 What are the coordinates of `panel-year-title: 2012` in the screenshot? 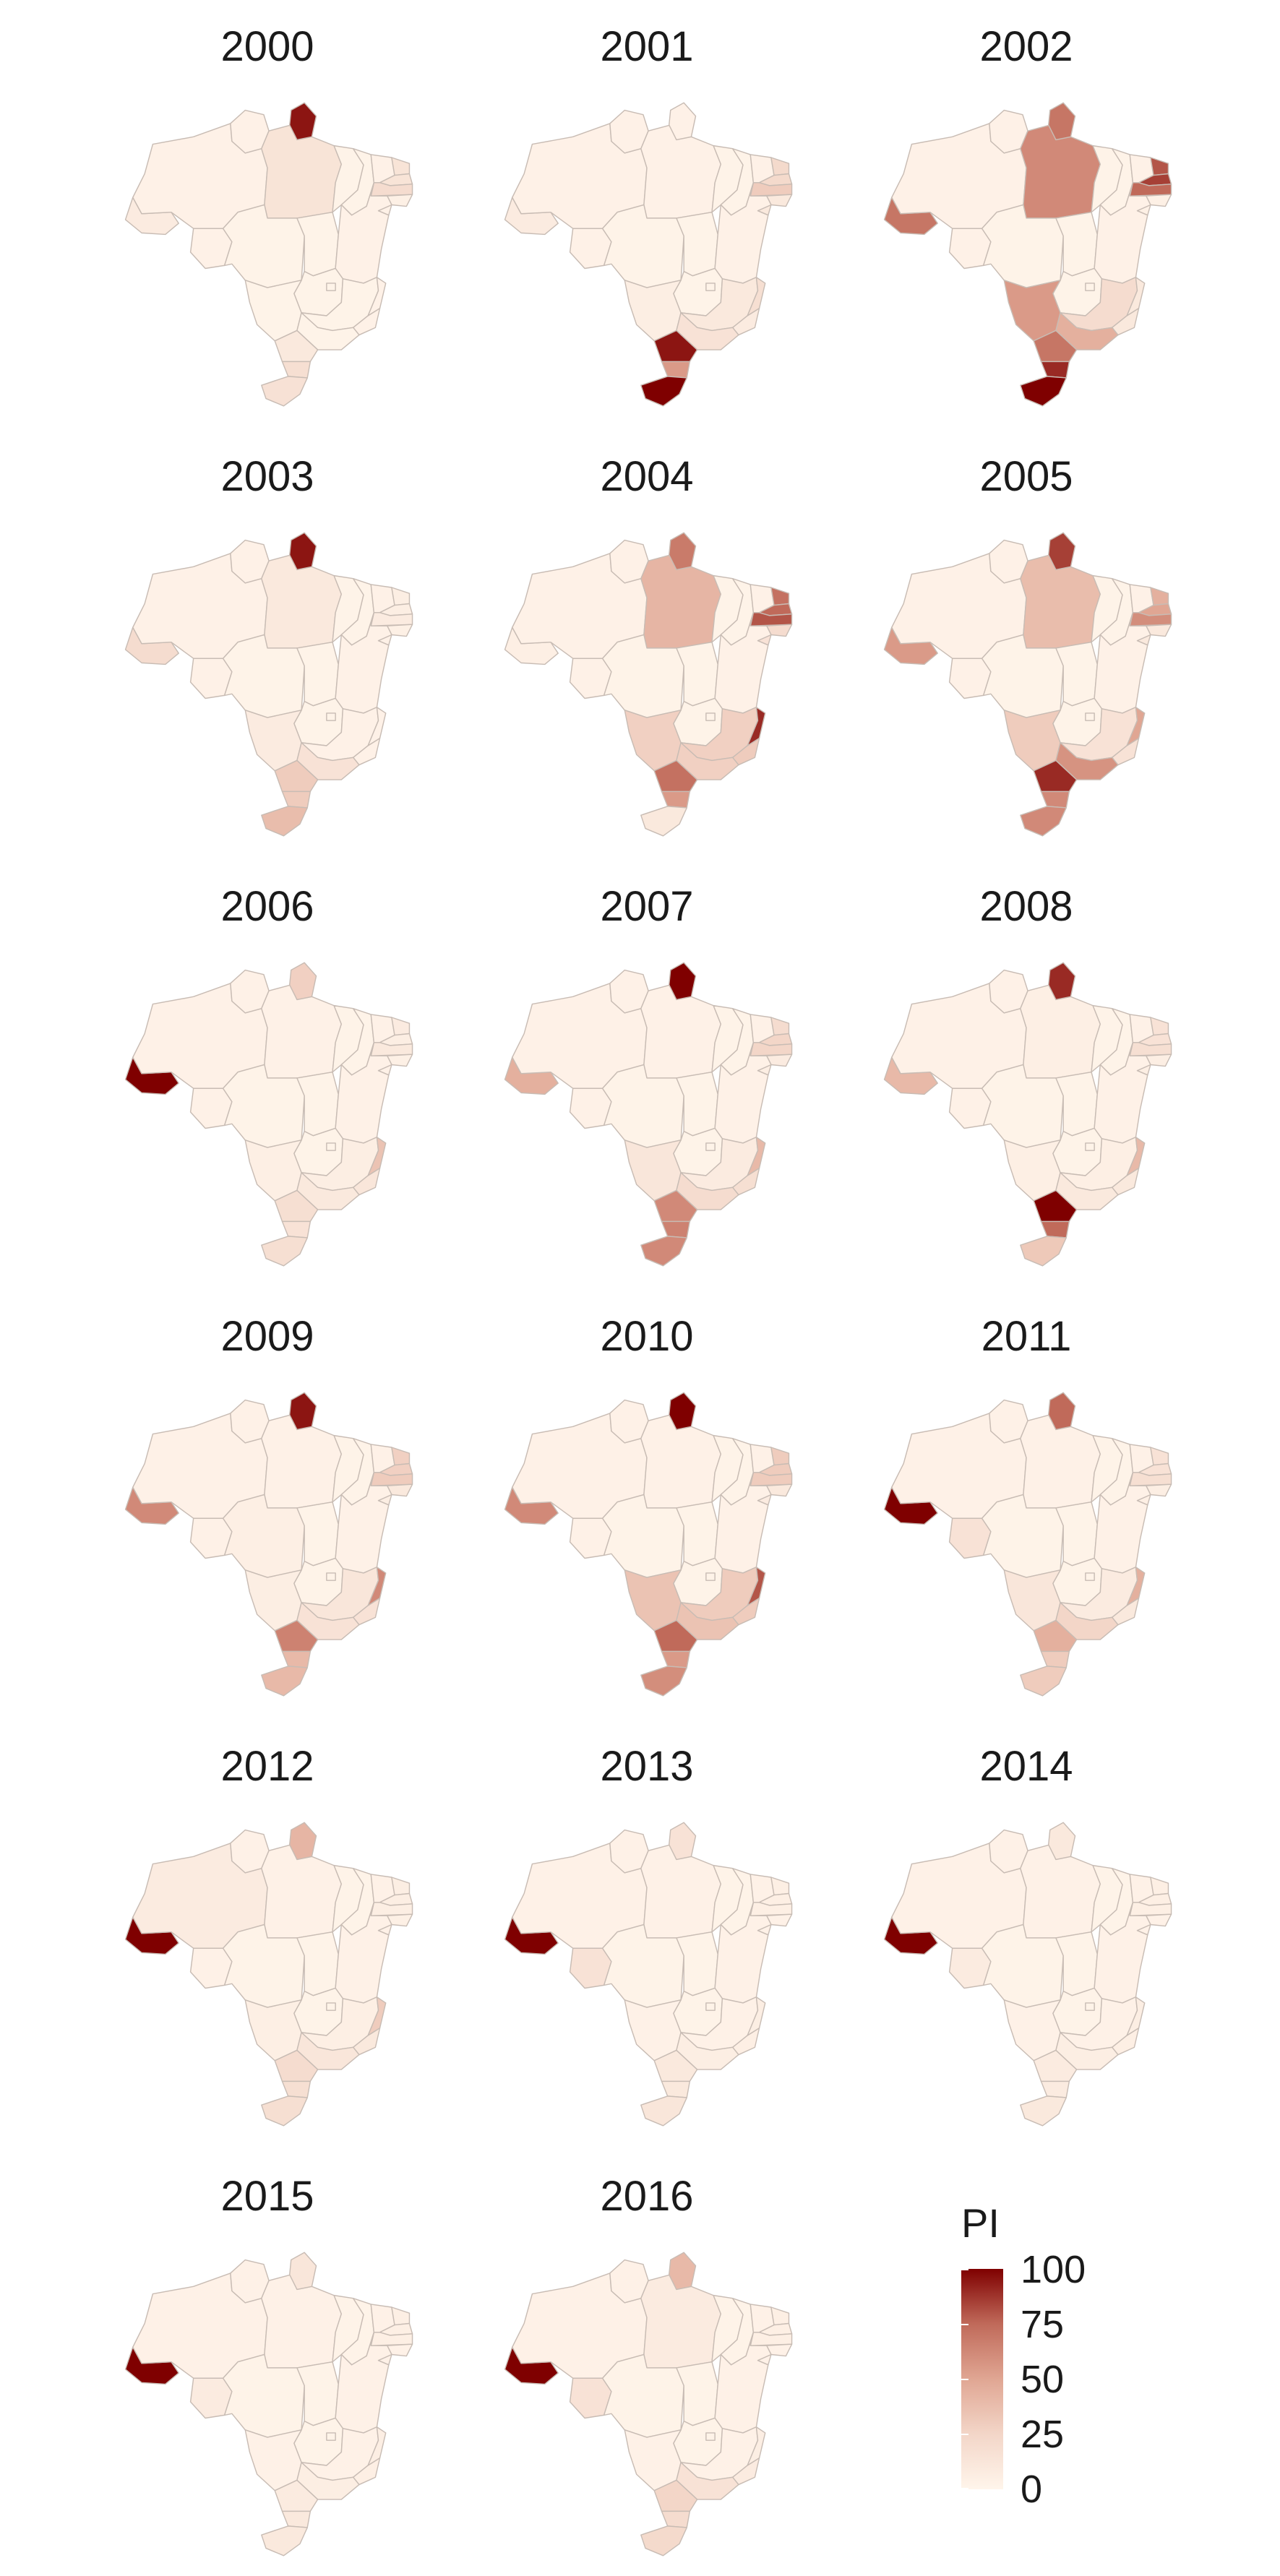 It's located at (267, 1766).